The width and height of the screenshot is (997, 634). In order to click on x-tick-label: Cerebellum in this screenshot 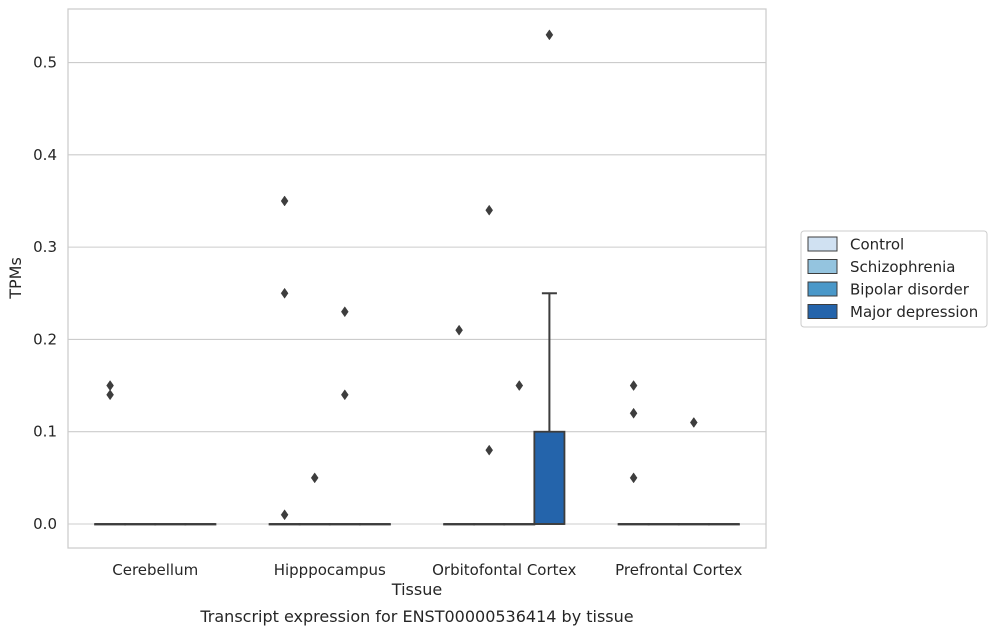, I will do `click(155, 570)`.